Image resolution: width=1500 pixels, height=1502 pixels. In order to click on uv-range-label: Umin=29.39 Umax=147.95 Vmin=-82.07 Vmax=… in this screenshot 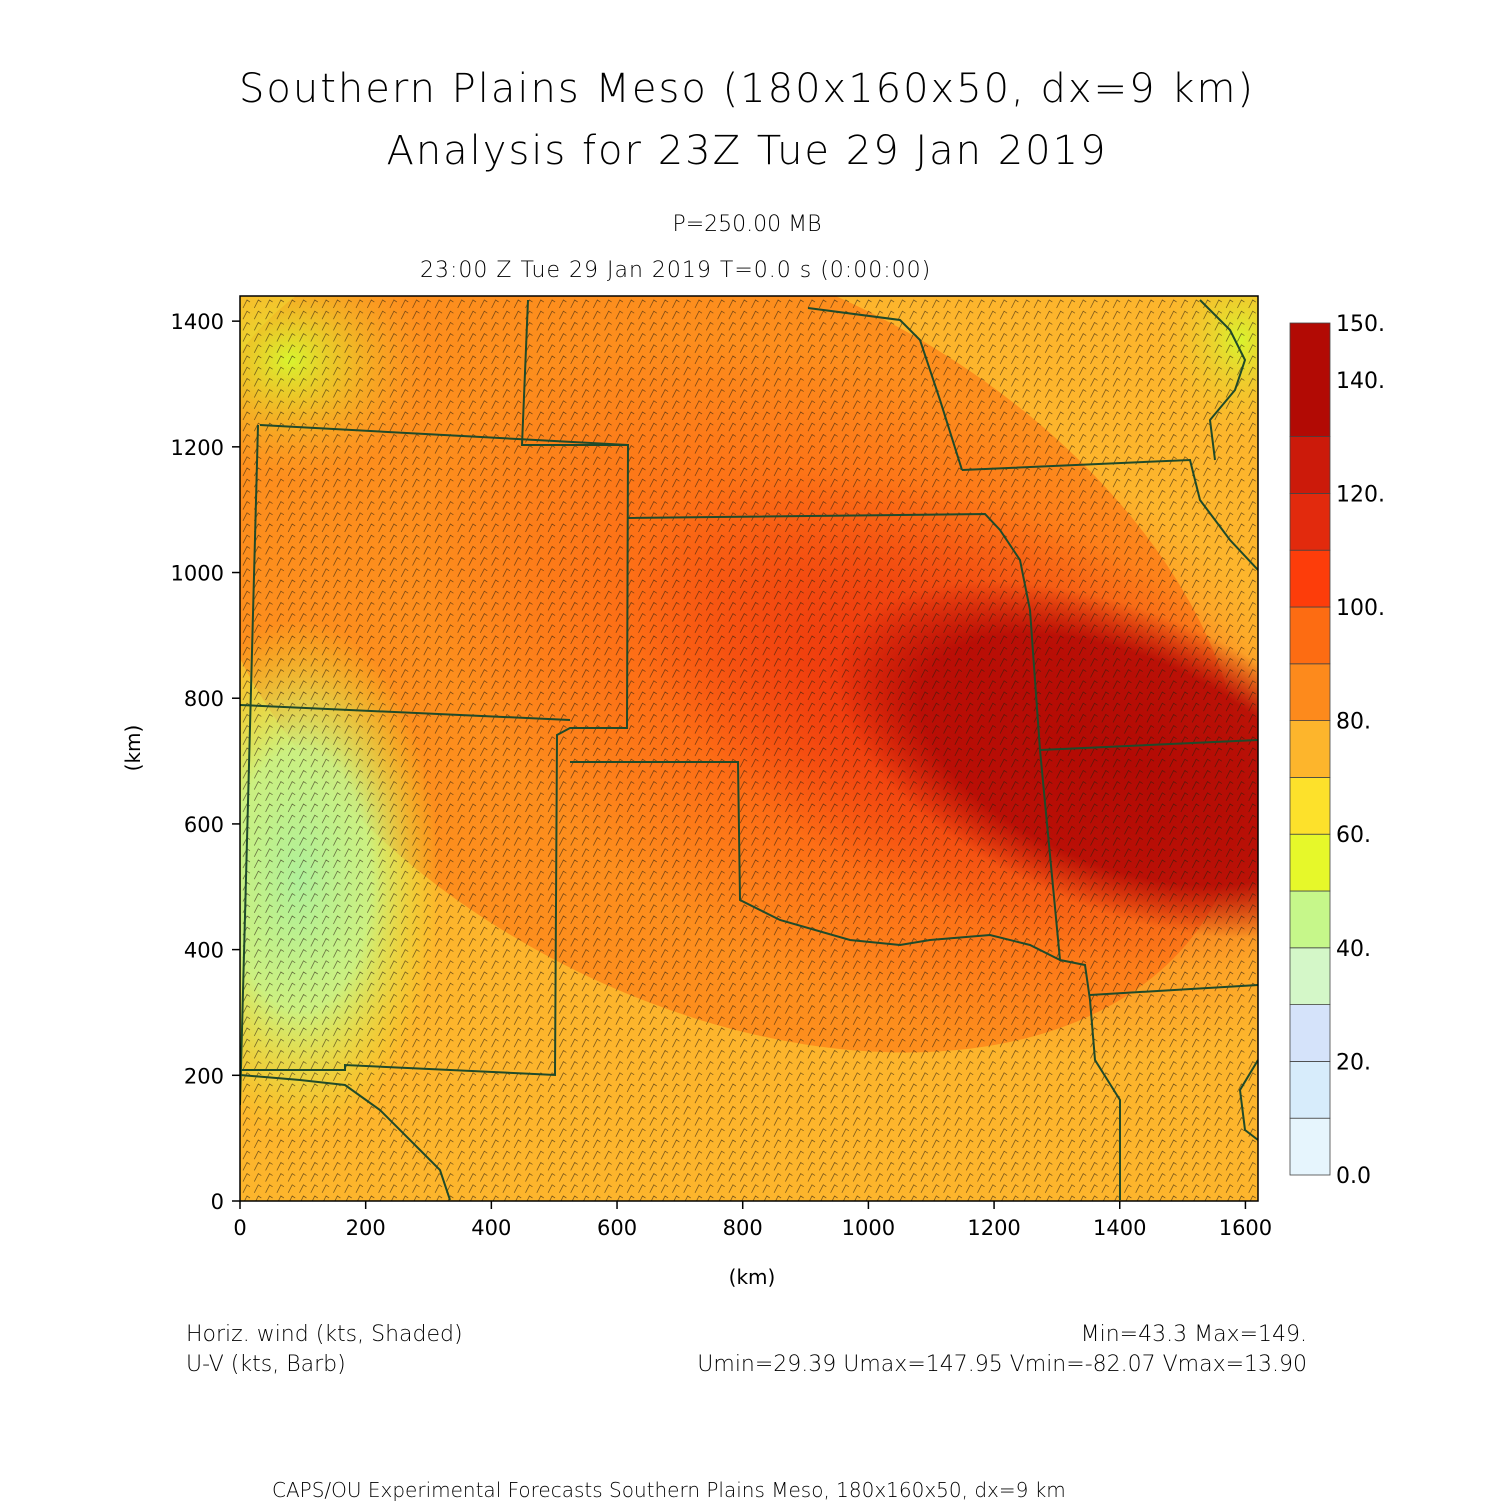, I will do `click(1002, 1364)`.